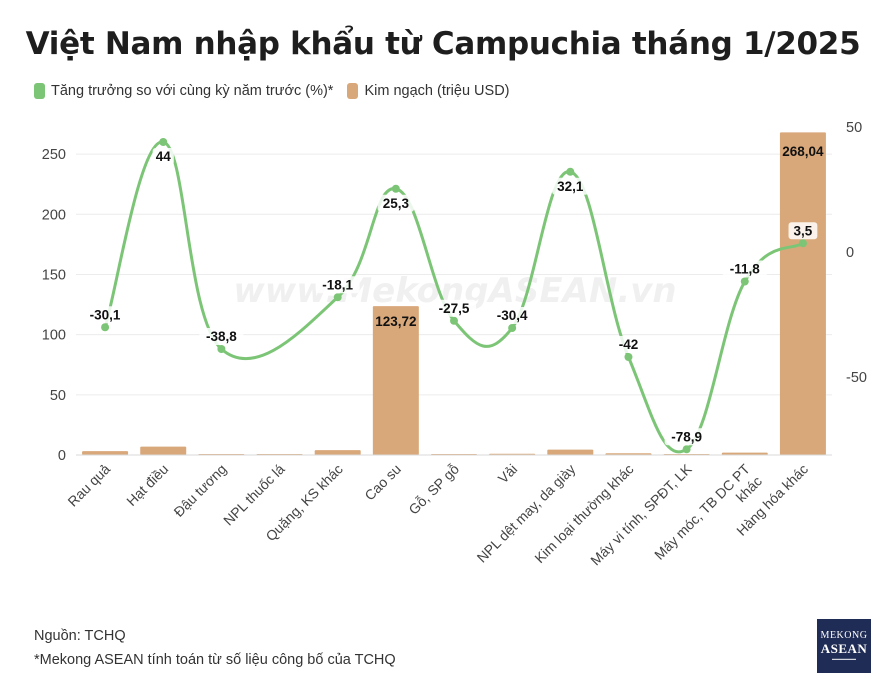 This screenshot has height=685, width=886. Describe the element at coordinates (54, 215) in the screenshot. I see `left-axis-tick-label: 200` at that location.